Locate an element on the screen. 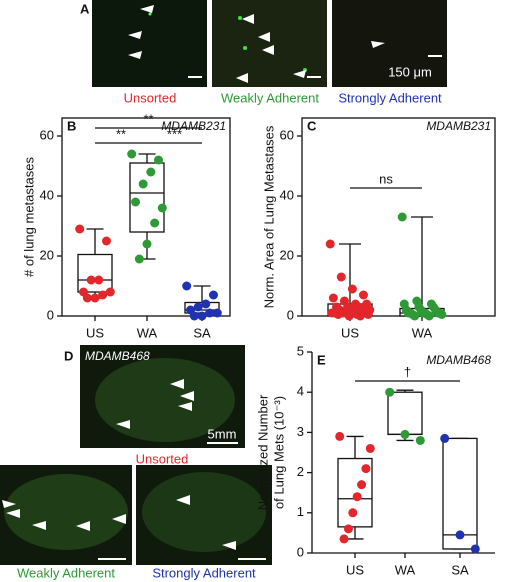 This screenshot has height=582, width=505. panel-letter: E is located at coordinates (321, 359).